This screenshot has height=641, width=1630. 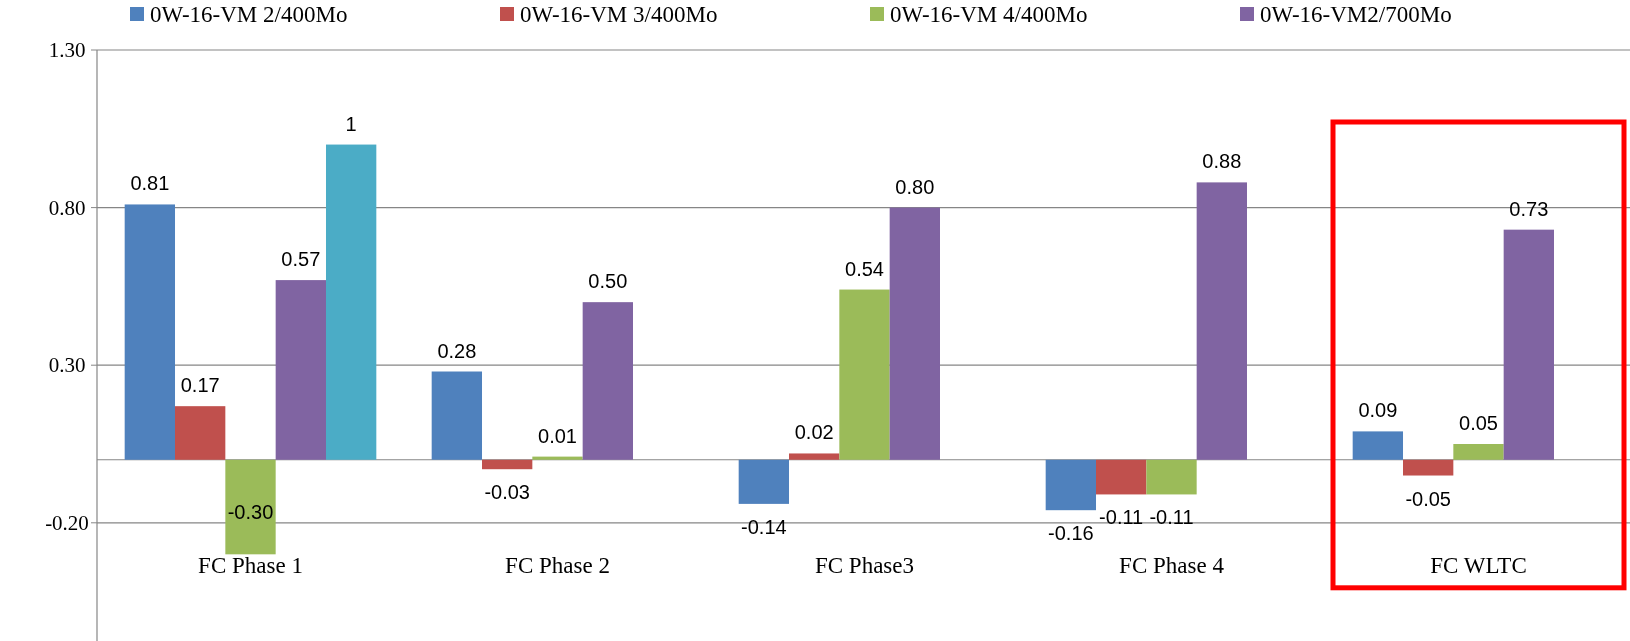 What do you see at coordinates (1222, 161) in the screenshot?
I see `data-label: 0.88` at bounding box center [1222, 161].